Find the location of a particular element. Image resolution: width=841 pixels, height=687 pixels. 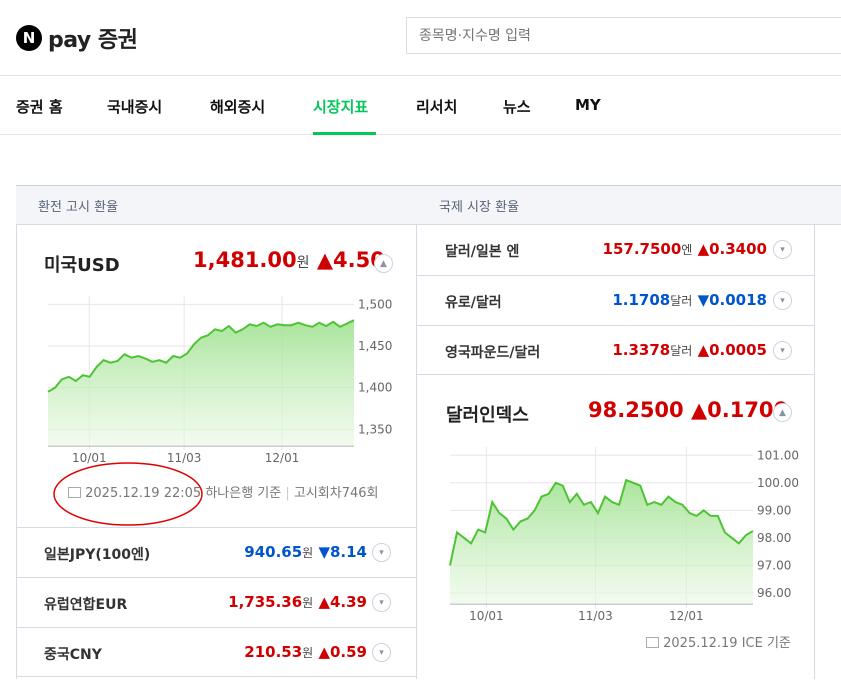

dollar-index-date: 2025.12.19 ICE 기준 is located at coordinates (727, 643).